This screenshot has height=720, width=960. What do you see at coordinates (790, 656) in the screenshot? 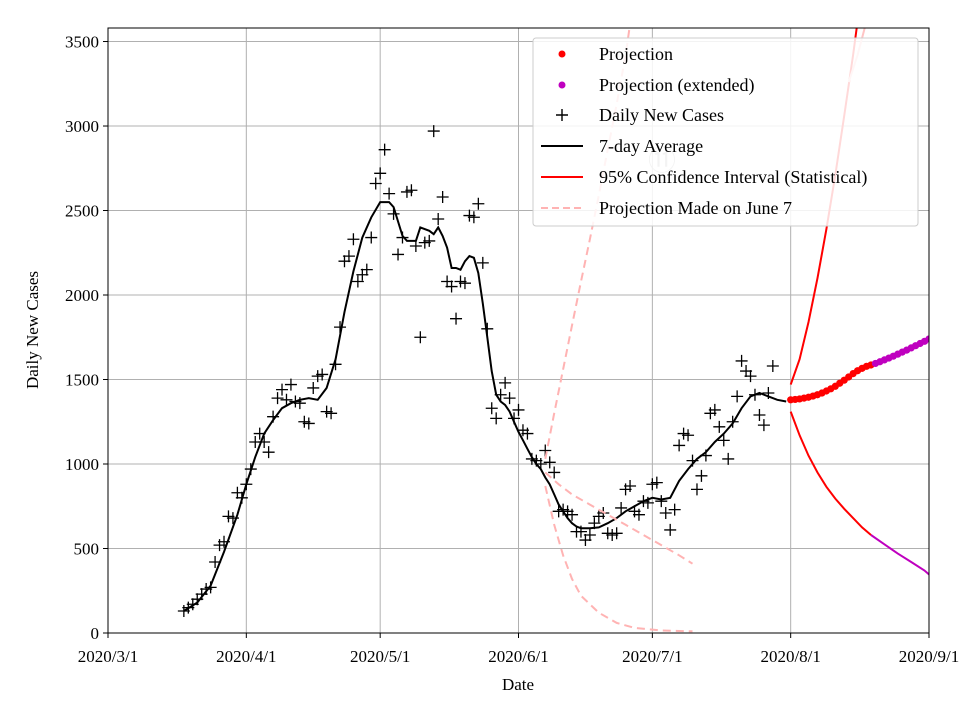
I see `x-tick-label: 2020/8/1` at bounding box center [790, 656].